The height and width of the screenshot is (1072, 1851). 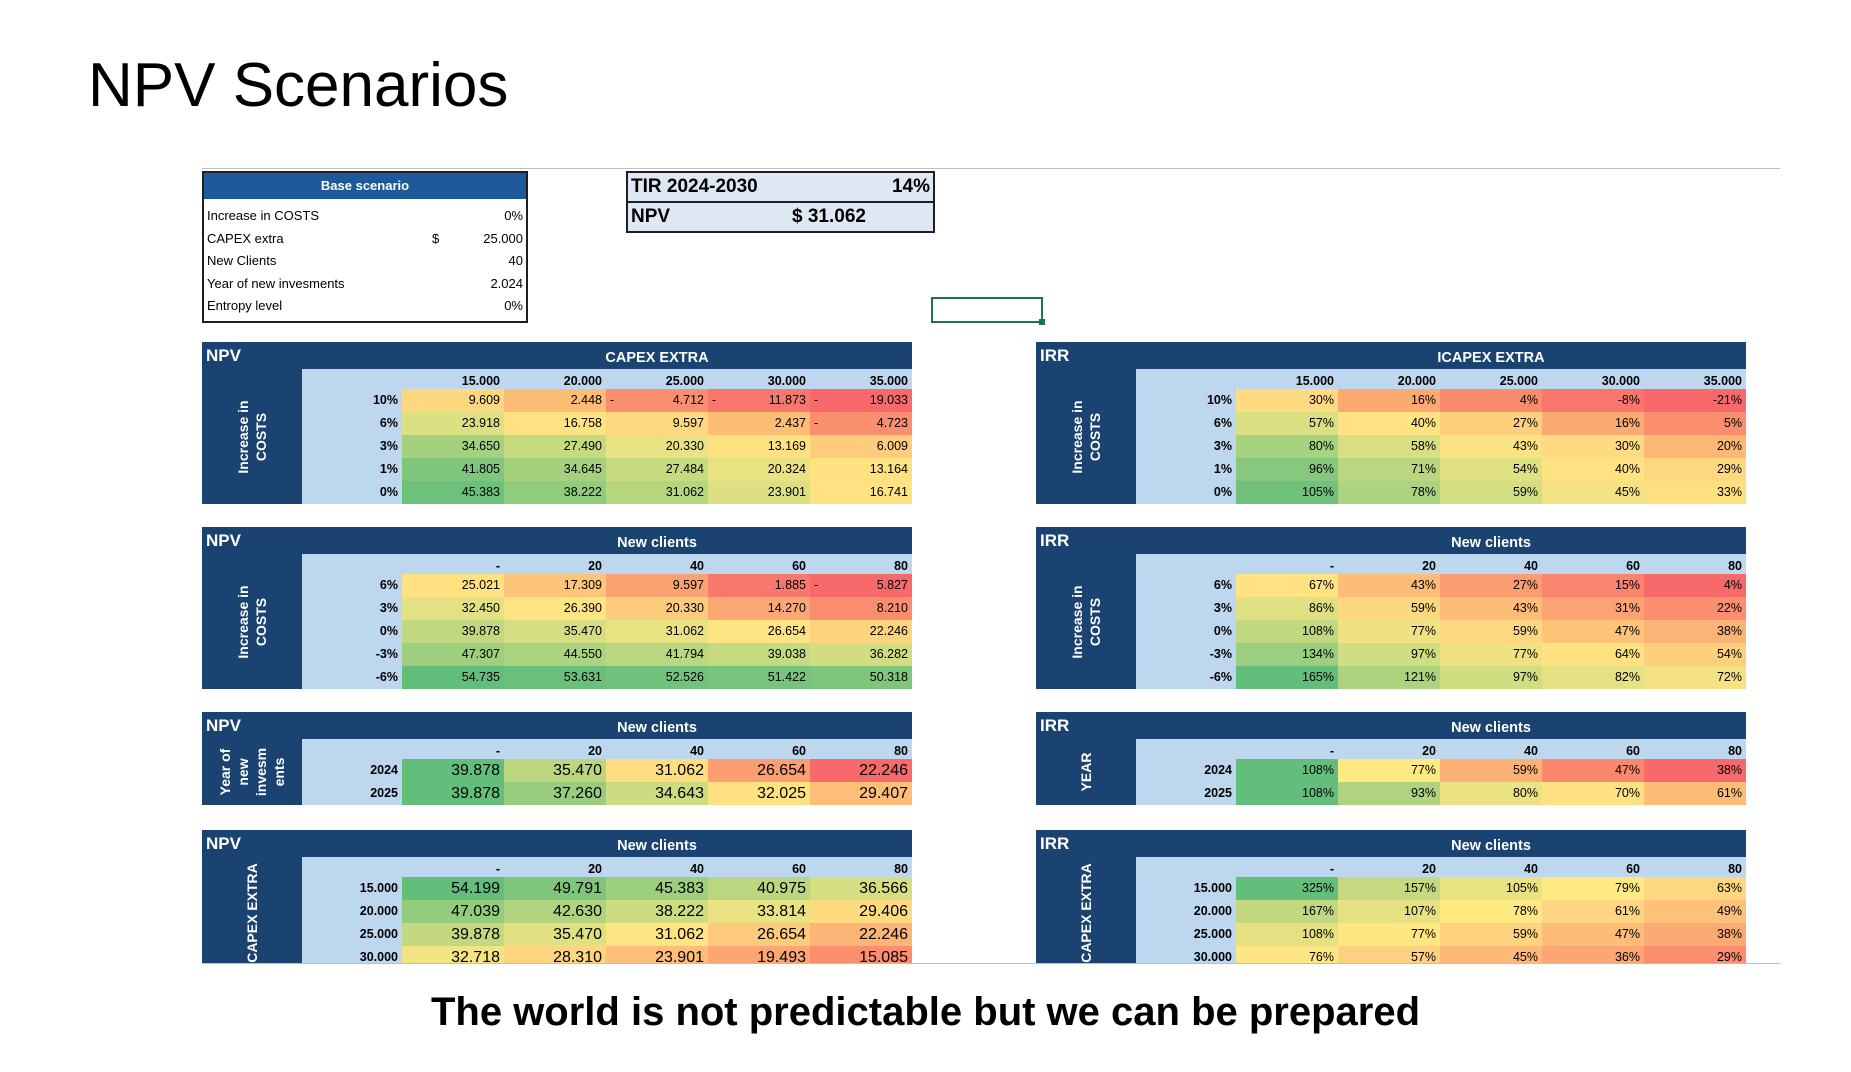 I want to click on table-cell: 14.270, so click(x=759, y=608).